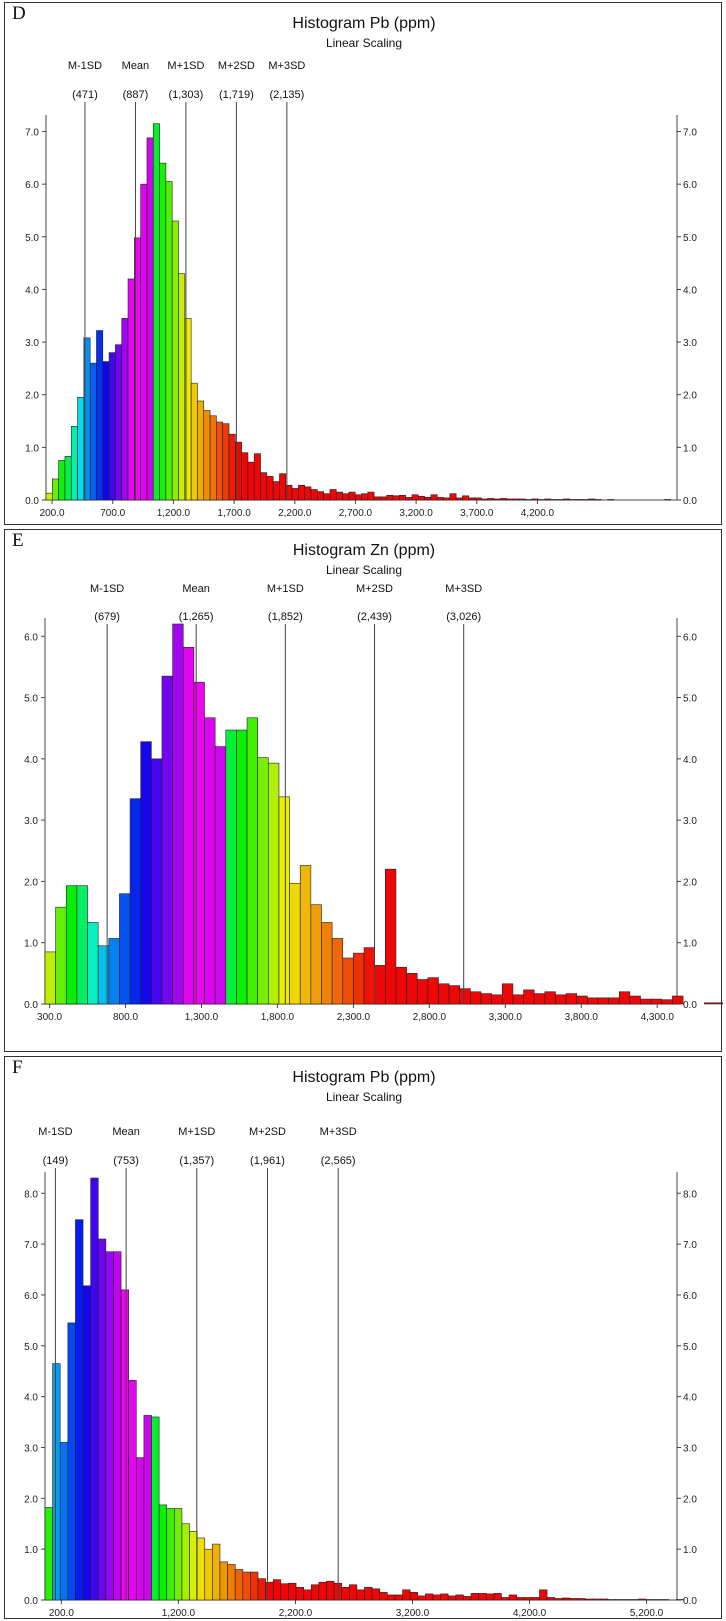 This screenshot has height=1621, width=726. Describe the element at coordinates (202, 1017) in the screenshot. I see `x-tick-label: 1,300.0` at that location.